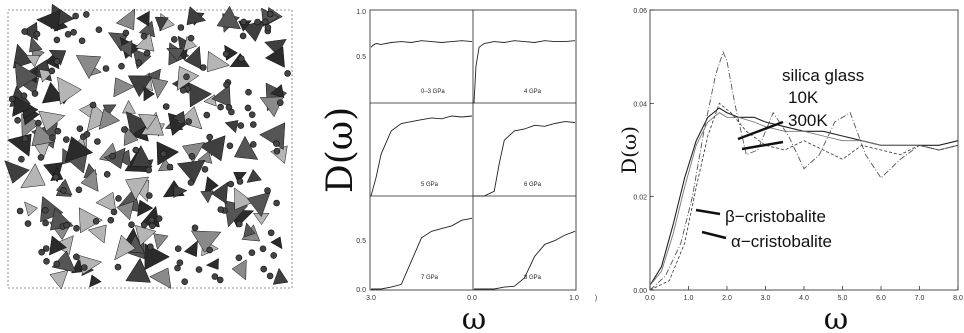 This screenshot has width=964, height=333. I want to click on subplot-label-2: 4 GPa, so click(533, 92).